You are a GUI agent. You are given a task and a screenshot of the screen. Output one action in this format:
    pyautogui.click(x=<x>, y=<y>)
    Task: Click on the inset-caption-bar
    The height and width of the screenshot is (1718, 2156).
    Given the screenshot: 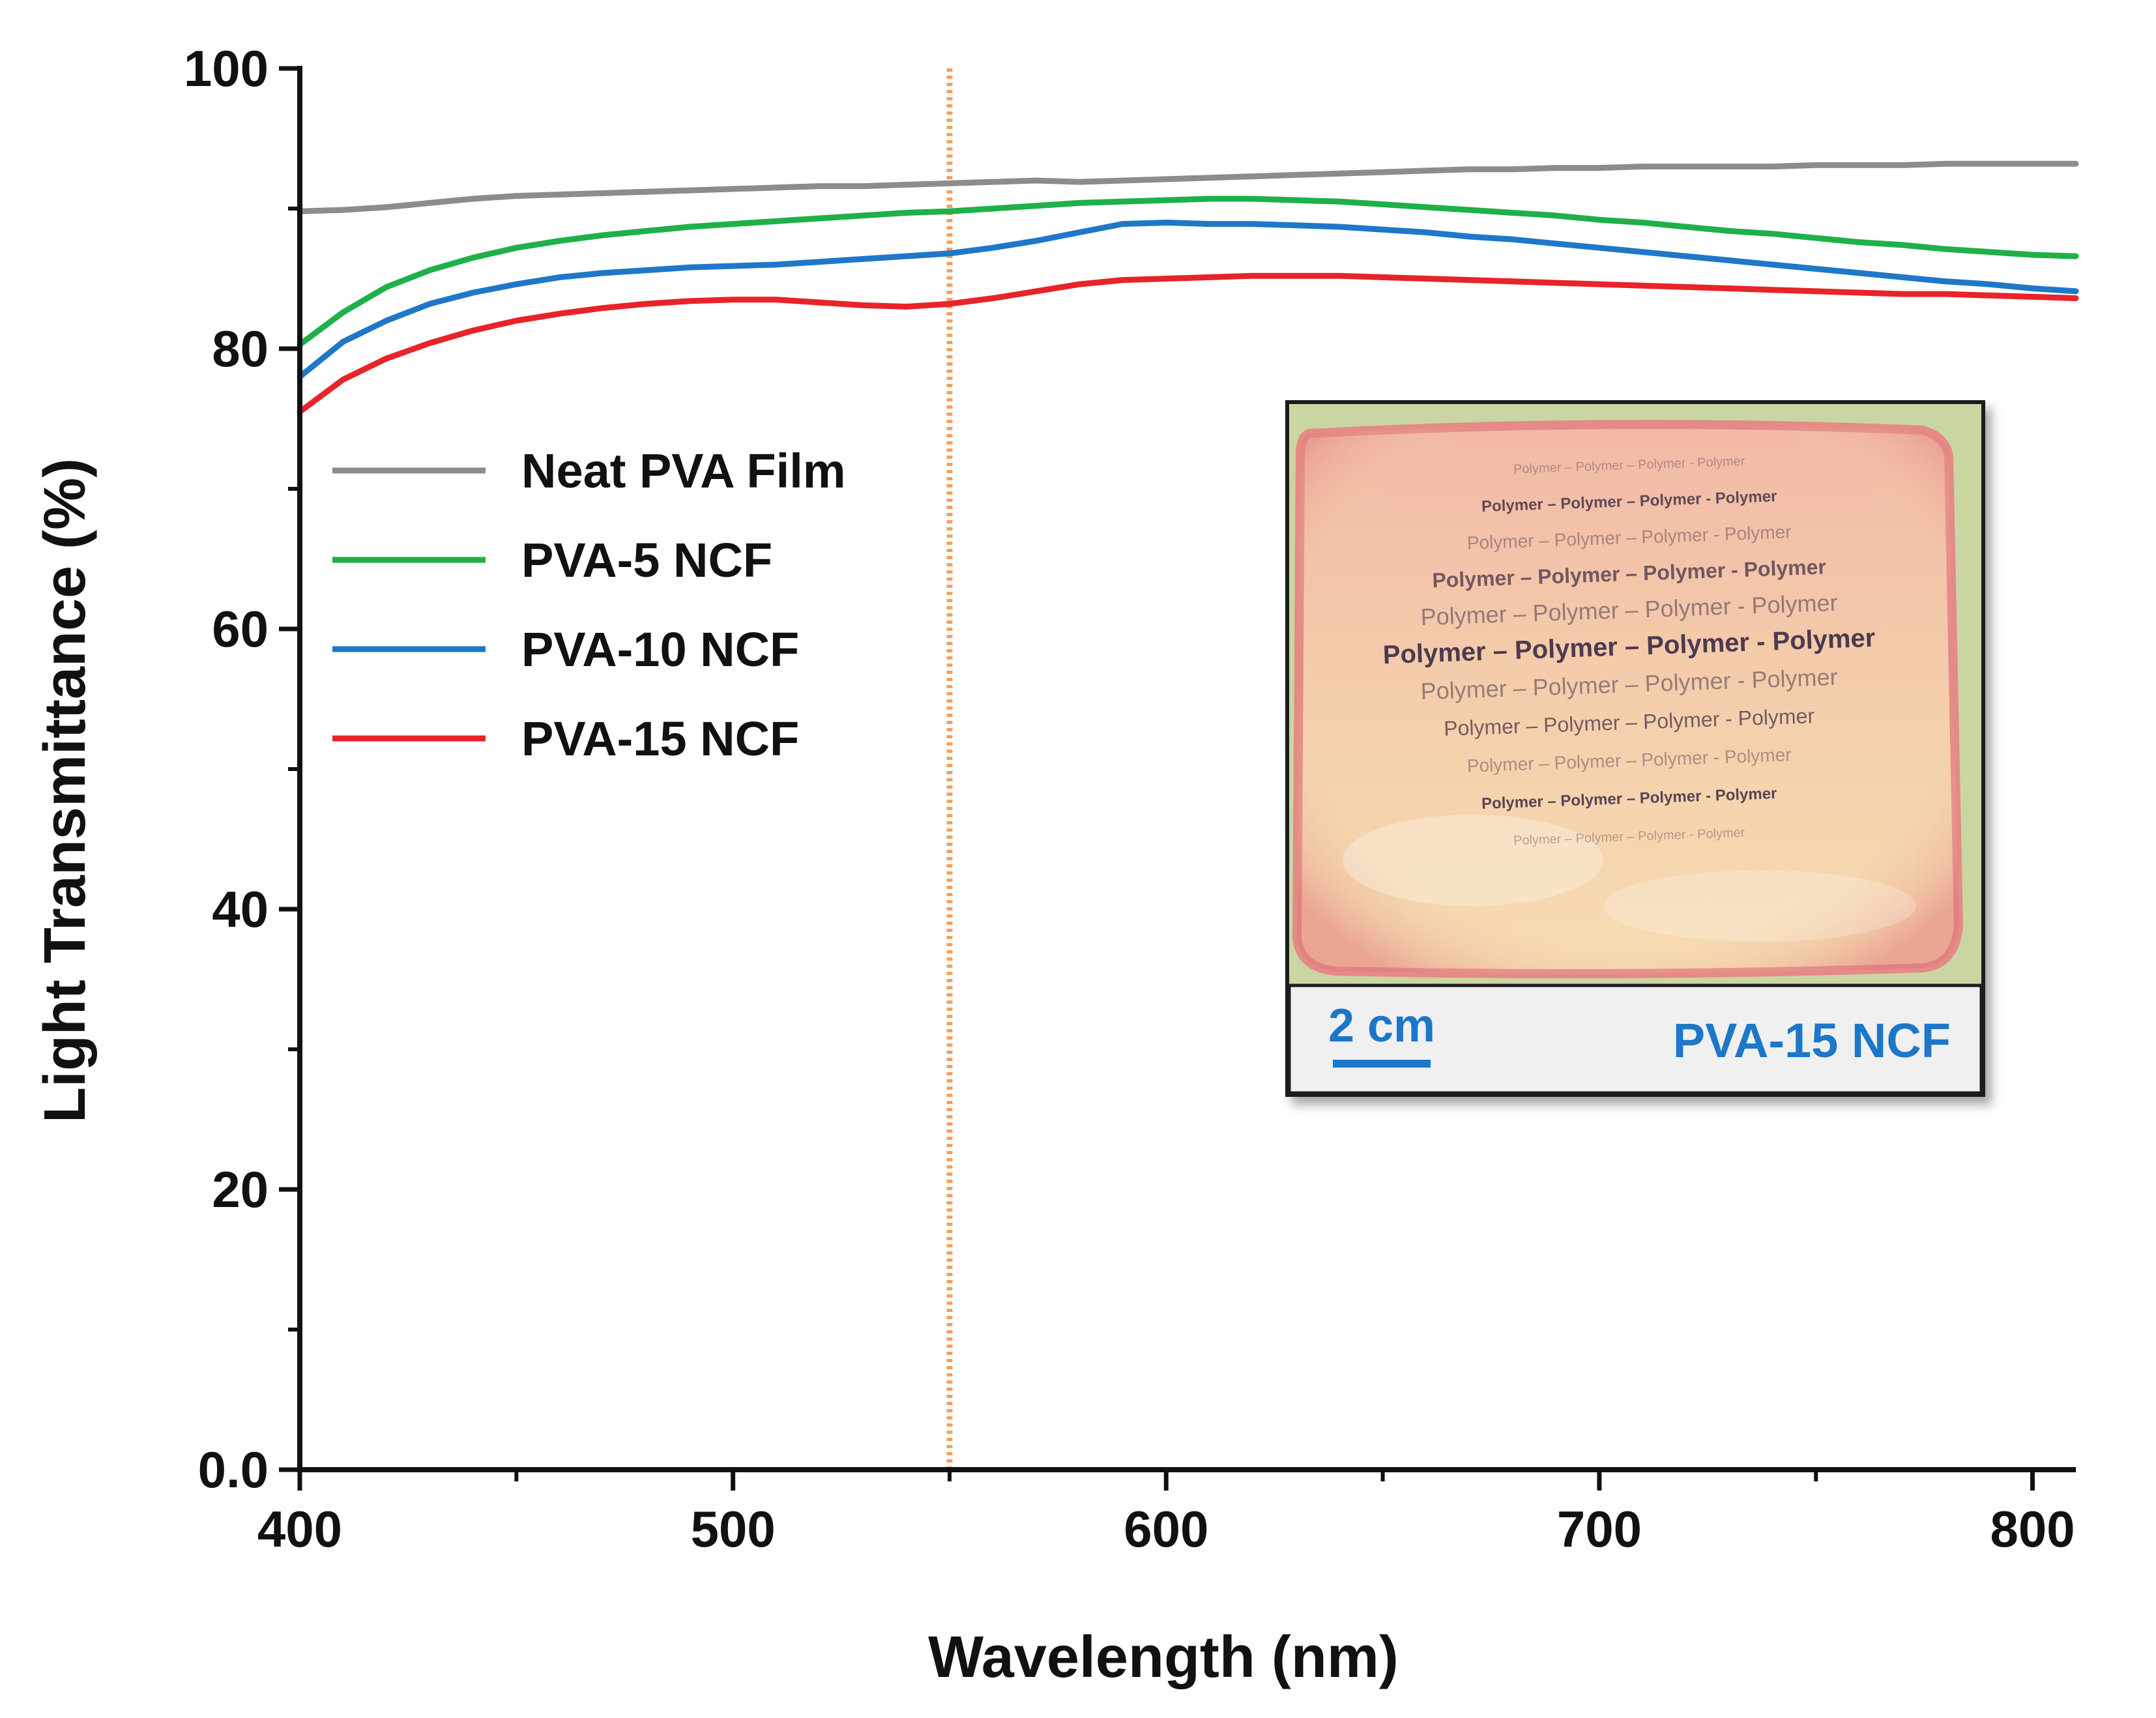 What is the action you would take?
    pyautogui.click(x=1635, y=1039)
    